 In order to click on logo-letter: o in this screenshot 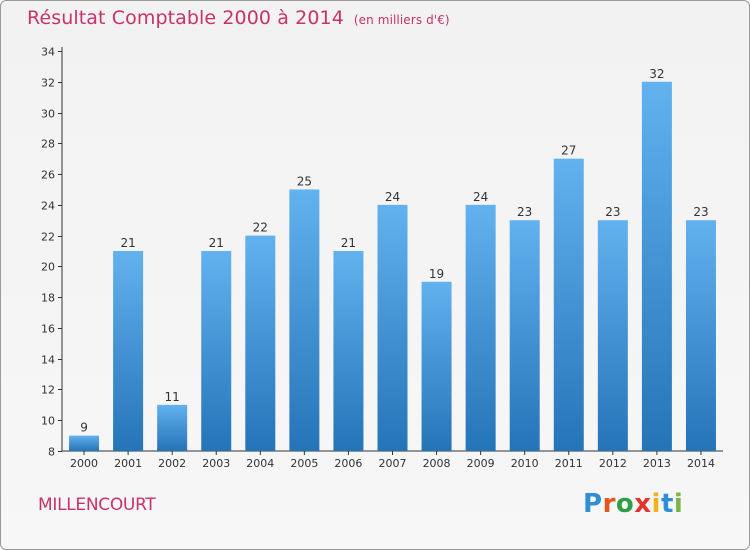, I will do `click(625, 504)`.